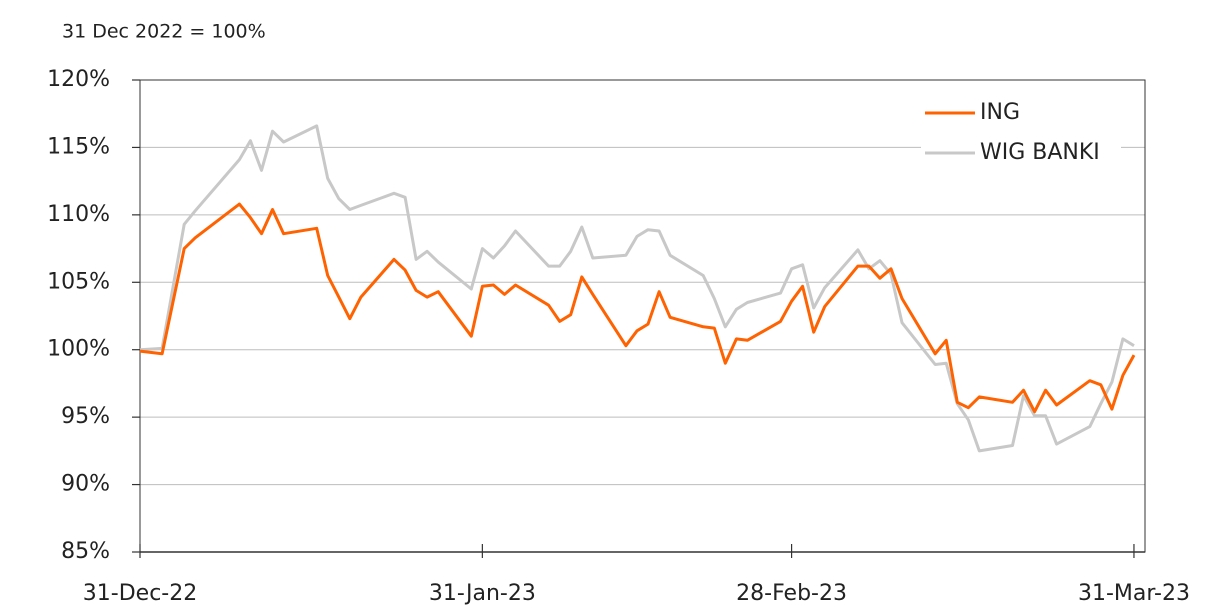 This screenshot has width=1226, height=616. I want to click on y-tick-label: 85%, so click(85, 551).